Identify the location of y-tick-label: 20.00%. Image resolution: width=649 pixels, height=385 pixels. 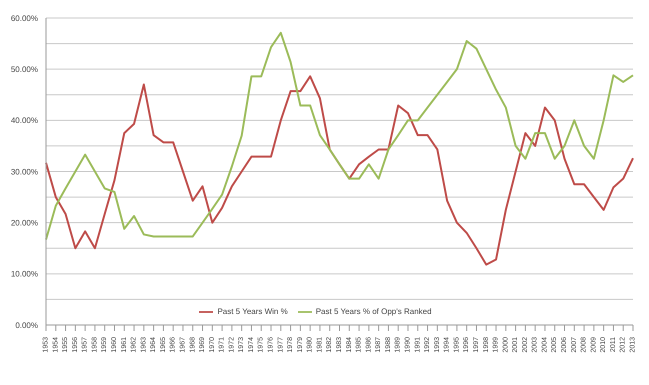
(24, 223).